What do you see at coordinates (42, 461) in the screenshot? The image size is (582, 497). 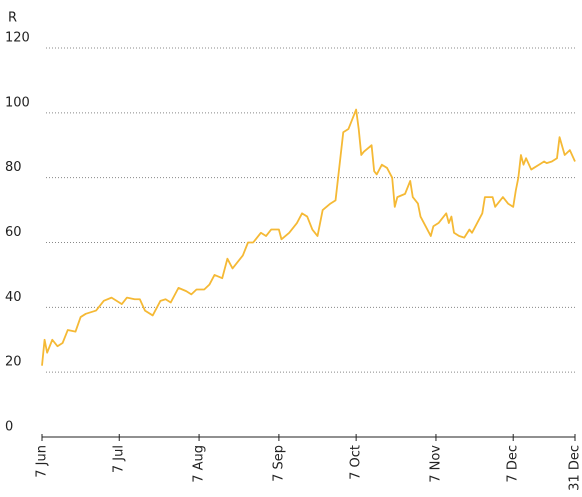 I see `x-tick-label: 7 Jun` at bounding box center [42, 461].